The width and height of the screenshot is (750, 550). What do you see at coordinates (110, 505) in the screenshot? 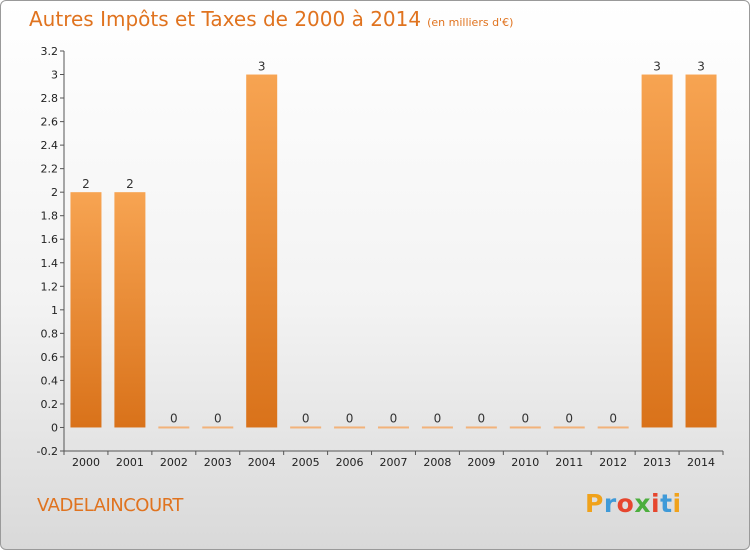
I see `commune-name: VADELAINCOURT` at bounding box center [110, 505].